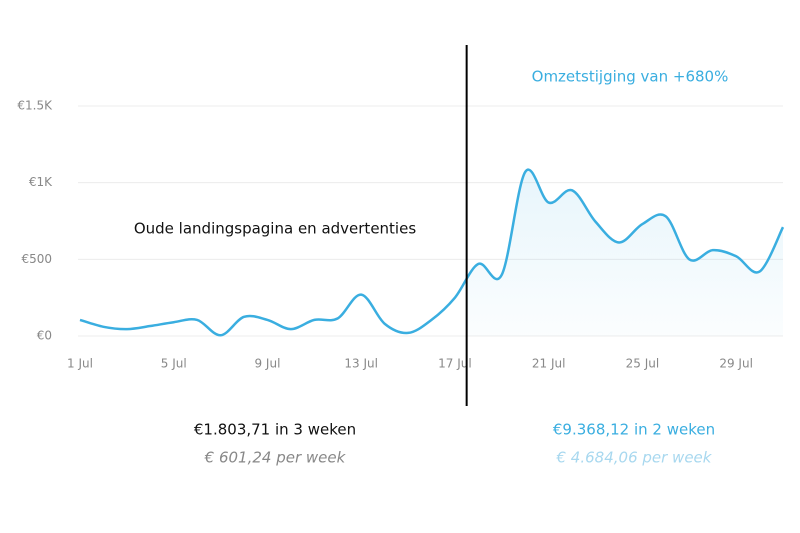  What do you see at coordinates (630, 77) in the screenshot?
I see `annotation-after: Omzetstijging van +680%` at bounding box center [630, 77].